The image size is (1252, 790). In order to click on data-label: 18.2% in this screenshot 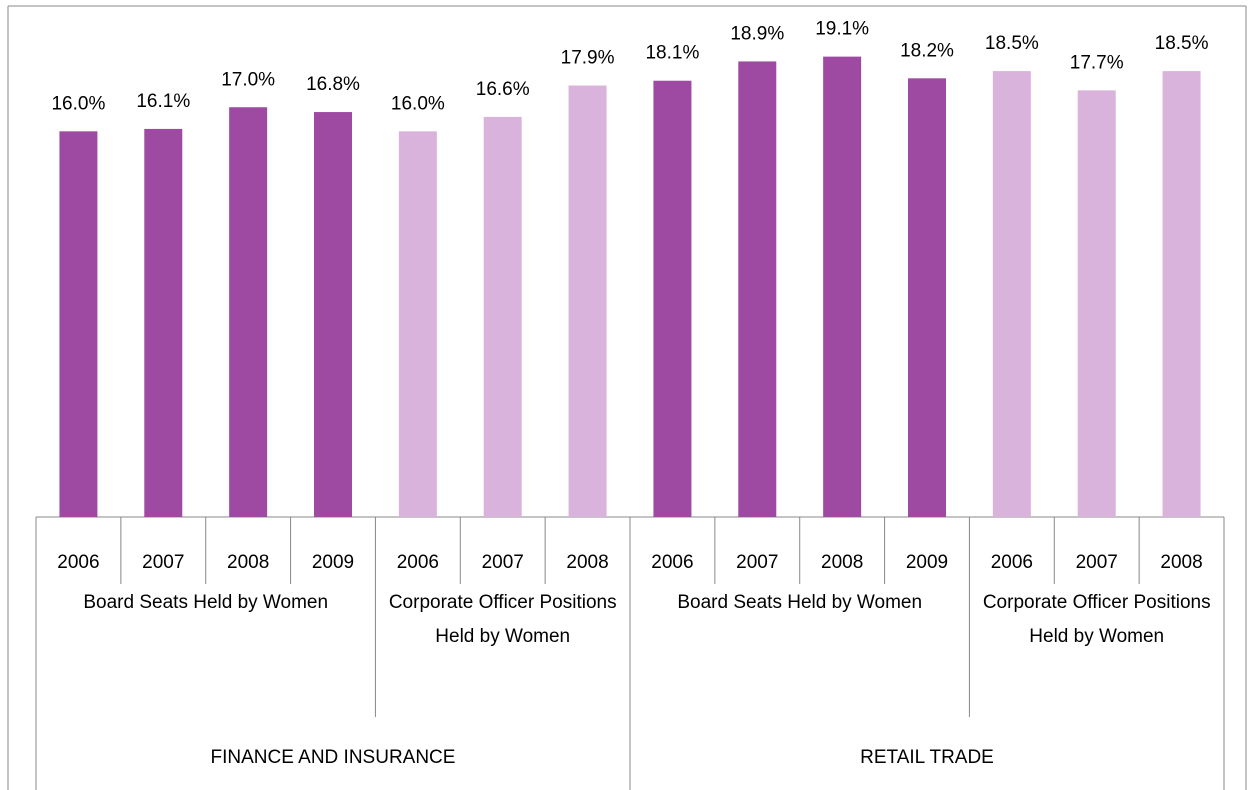, I will do `click(927, 50)`.